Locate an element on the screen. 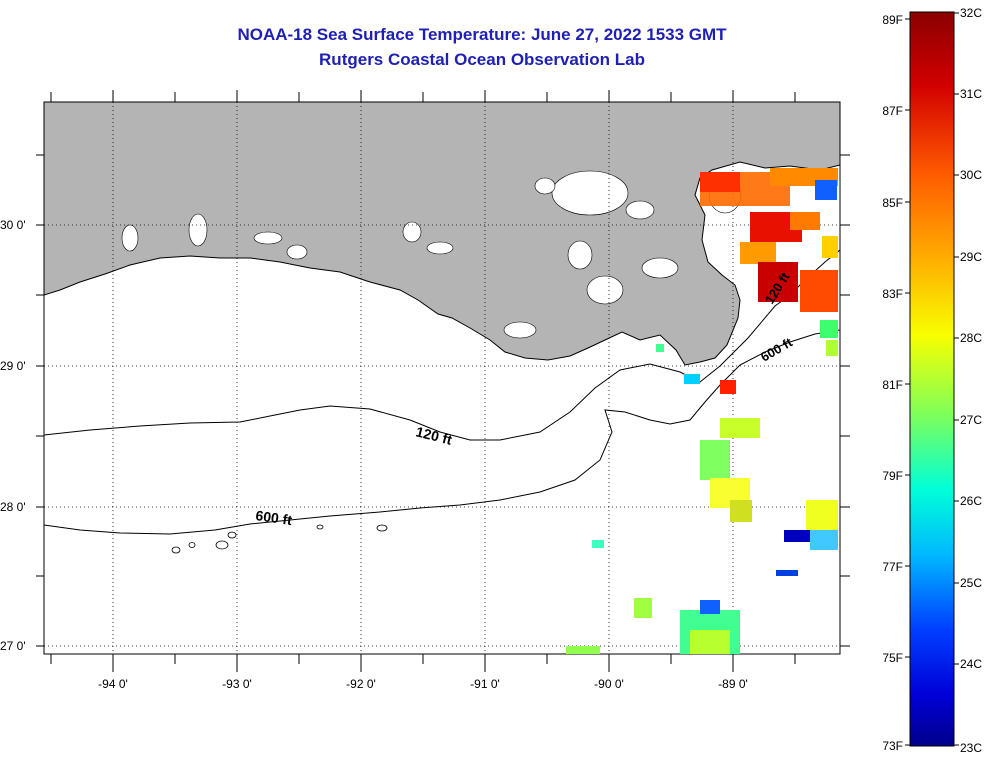 The image size is (992, 761). lon-label: -92 0' is located at coordinates (361, 684).